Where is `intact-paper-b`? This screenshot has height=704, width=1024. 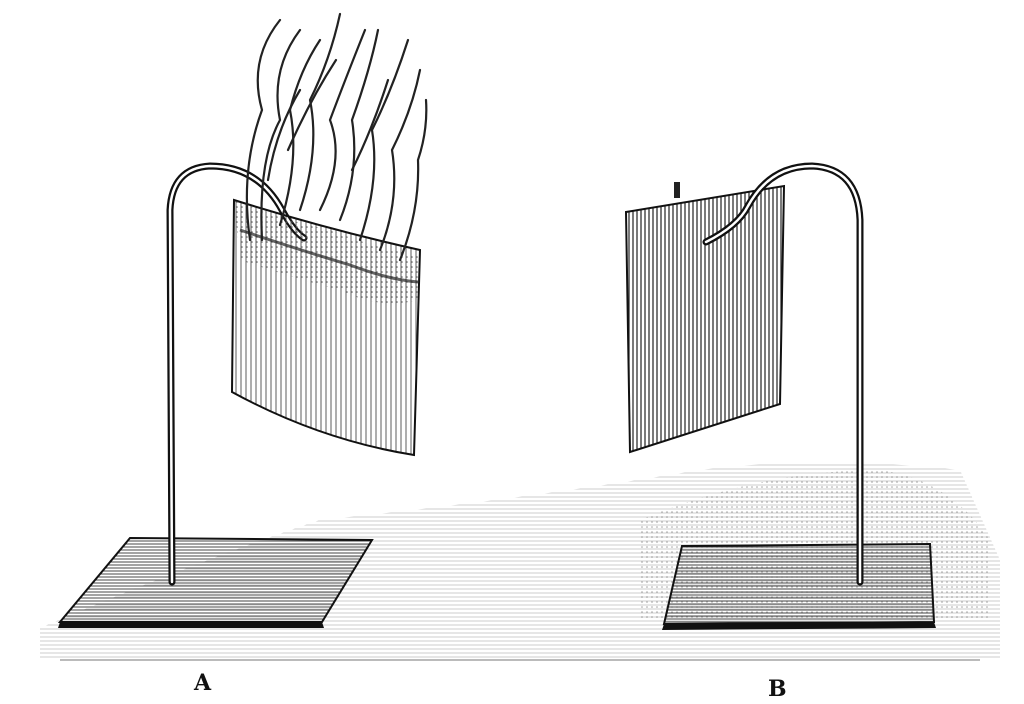 intact-paper-b is located at coordinates (705, 318).